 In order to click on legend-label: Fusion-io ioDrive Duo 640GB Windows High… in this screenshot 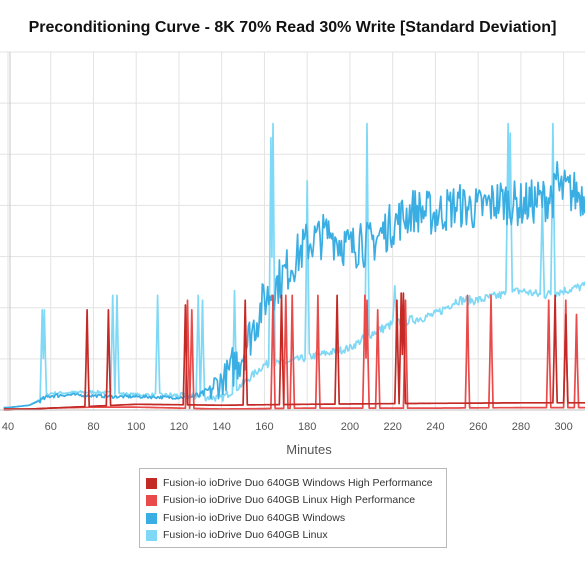, I will do `click(298, 483)`.